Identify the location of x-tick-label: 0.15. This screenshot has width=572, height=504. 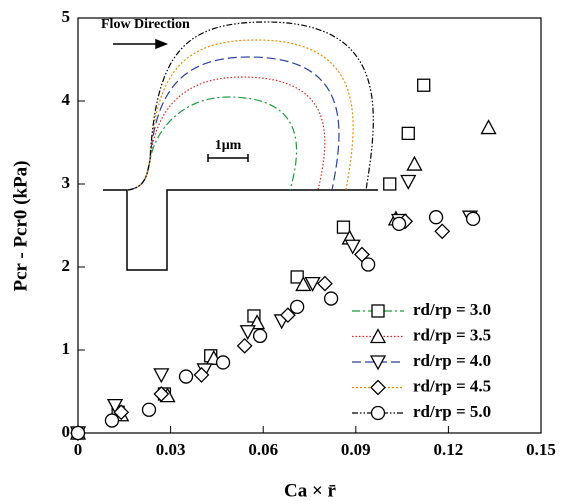
(541, 449).